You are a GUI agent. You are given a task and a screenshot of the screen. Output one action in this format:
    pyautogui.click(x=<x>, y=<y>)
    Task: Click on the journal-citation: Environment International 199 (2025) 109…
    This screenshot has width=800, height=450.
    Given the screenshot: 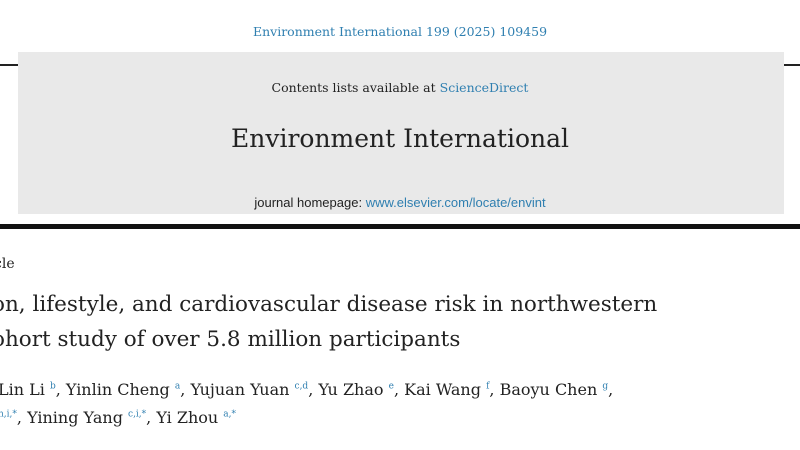 What is the action you would take?
    pyautogui.click(x=400, y=31)
    